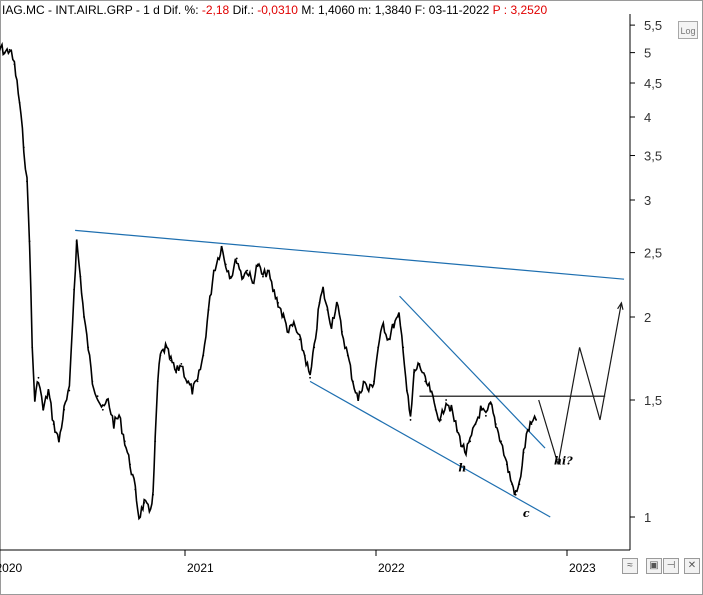  I want to click on change-value: -0,0310, so click(277, 10).